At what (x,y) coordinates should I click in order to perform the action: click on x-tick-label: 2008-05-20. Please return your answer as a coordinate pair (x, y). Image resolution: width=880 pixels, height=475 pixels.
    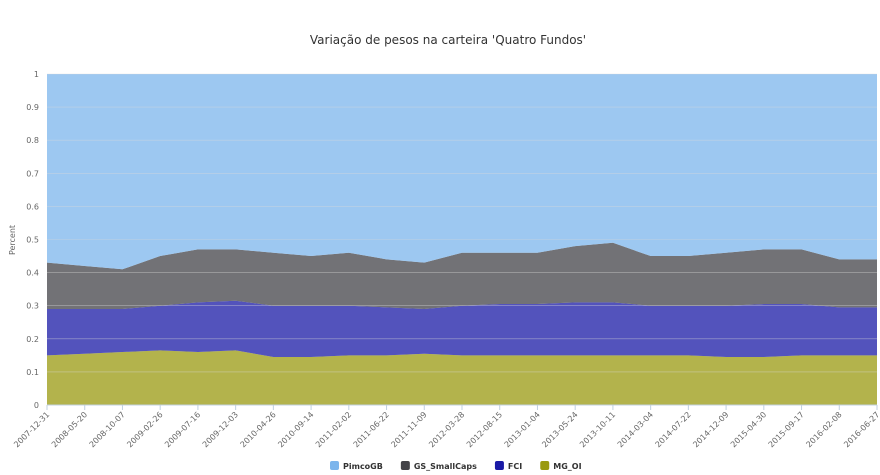
    Looking at the image, I should click on (69, 429).